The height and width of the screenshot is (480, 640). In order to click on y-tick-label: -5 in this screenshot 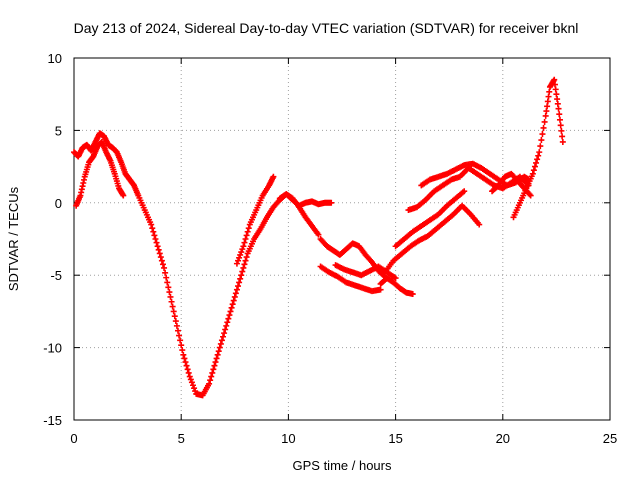, I will do `click(56, 275)`.